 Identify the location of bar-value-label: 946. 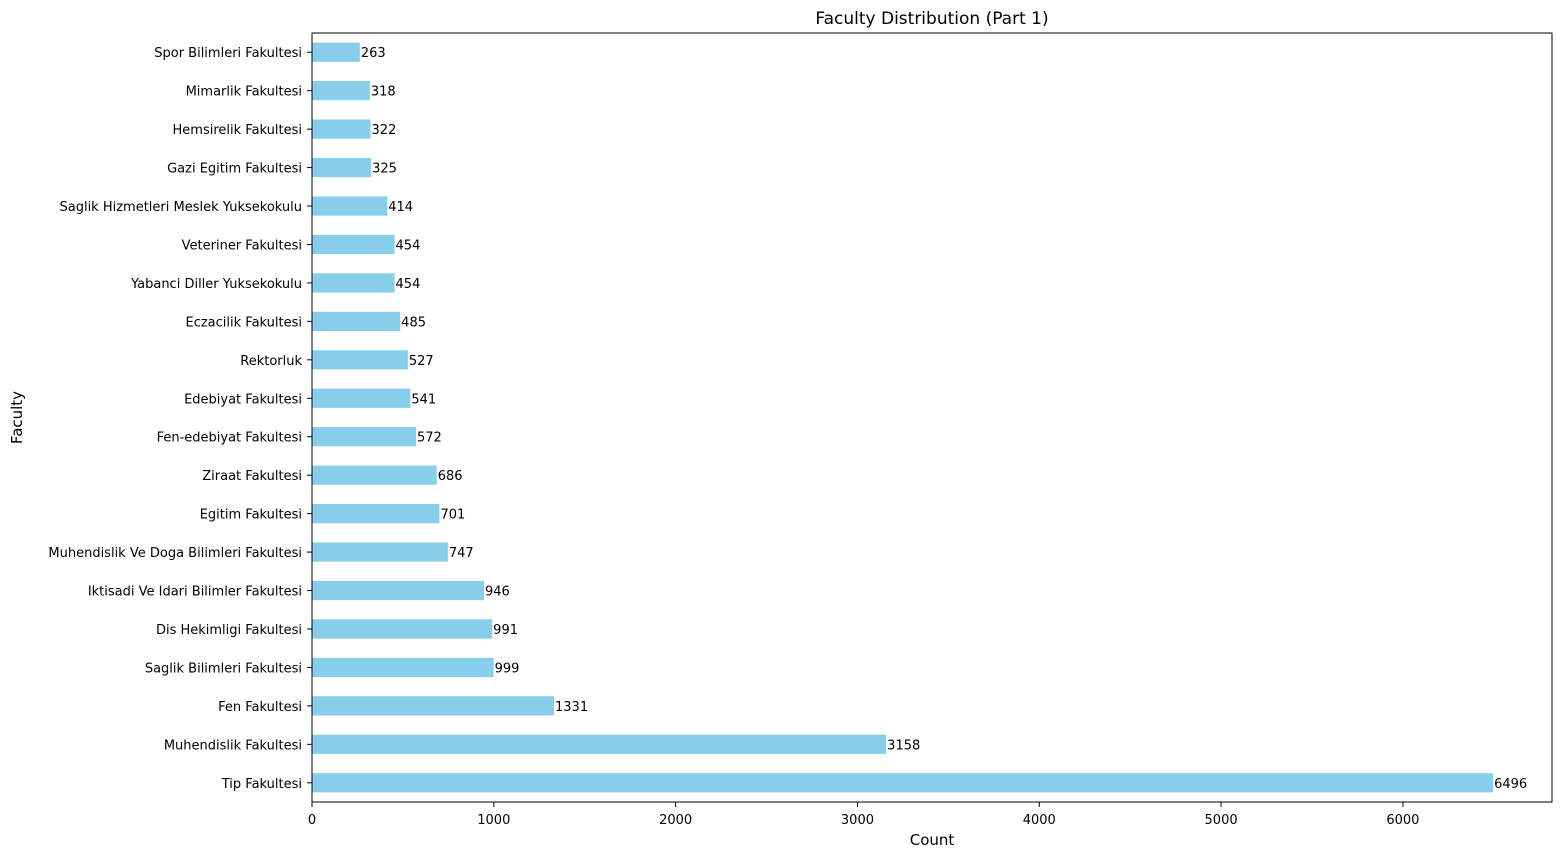
(497, 592).